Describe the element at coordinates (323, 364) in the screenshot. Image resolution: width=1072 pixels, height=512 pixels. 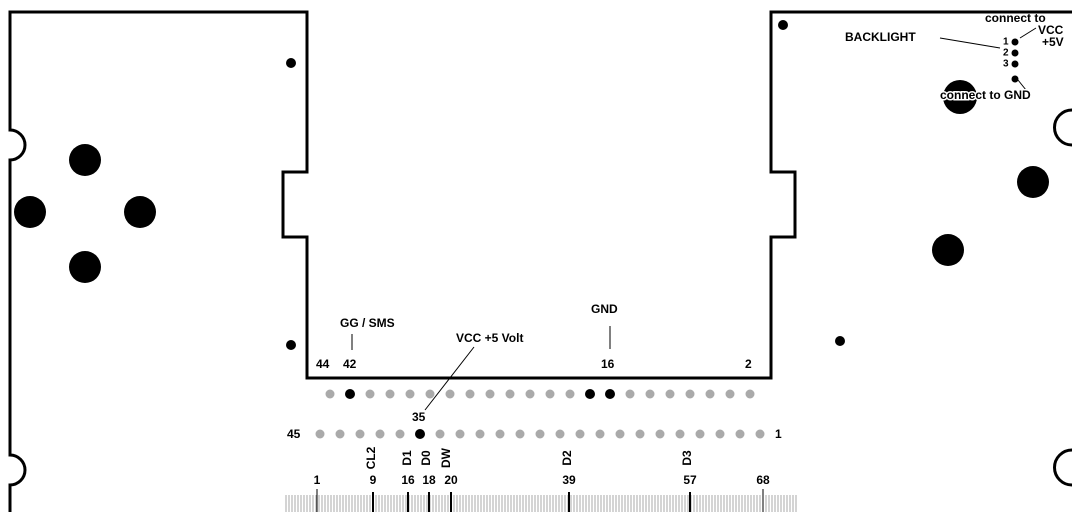
I see `pin-number: 44` at that location.